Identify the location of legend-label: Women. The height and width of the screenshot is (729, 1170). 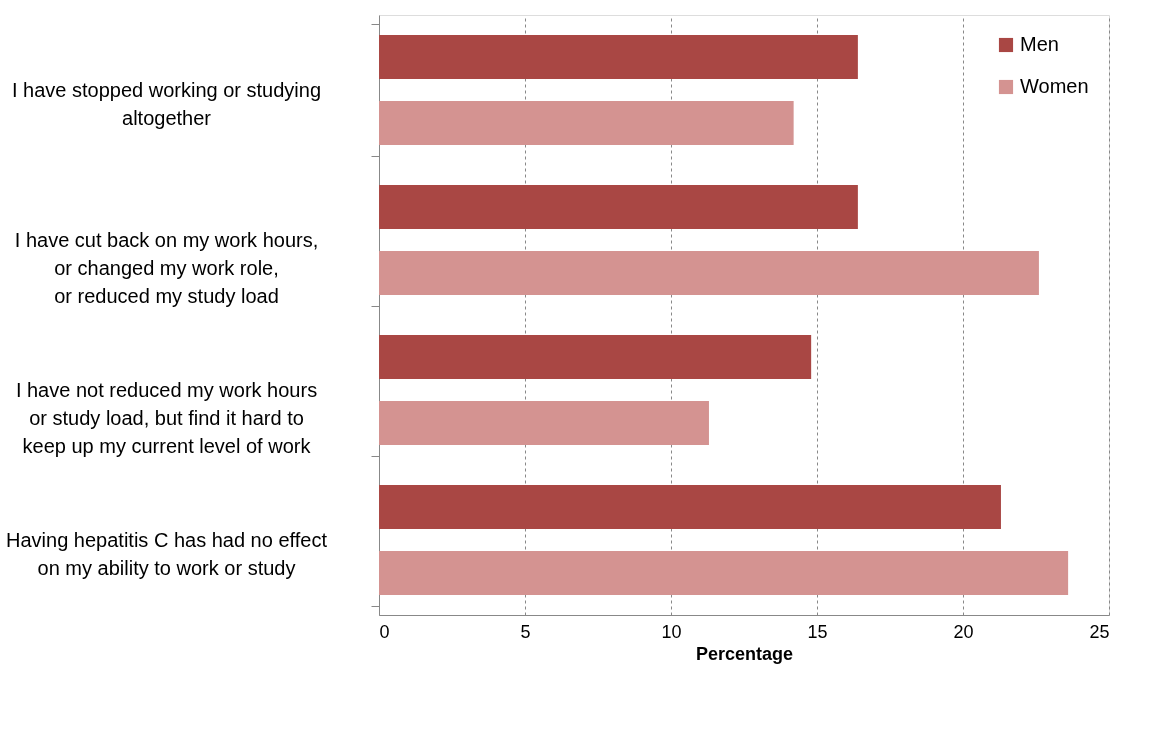
(1054, 86).